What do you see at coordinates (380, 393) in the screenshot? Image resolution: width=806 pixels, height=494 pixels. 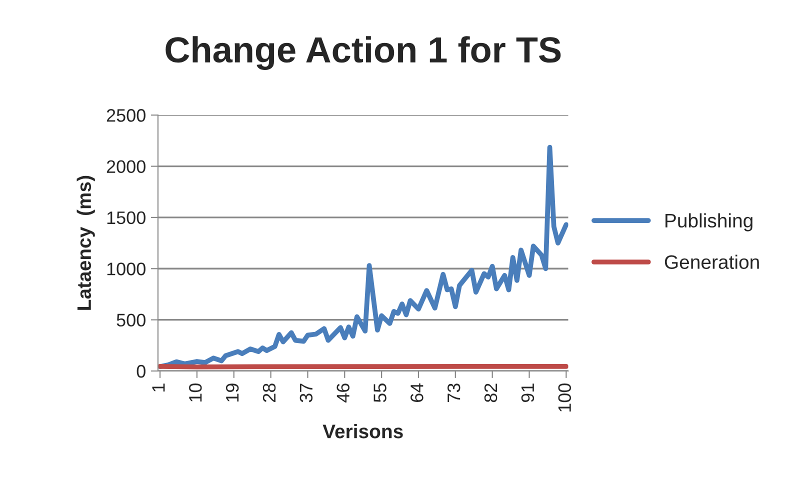 I see `x-tick-label: 55` at bounding box center [380, 393].